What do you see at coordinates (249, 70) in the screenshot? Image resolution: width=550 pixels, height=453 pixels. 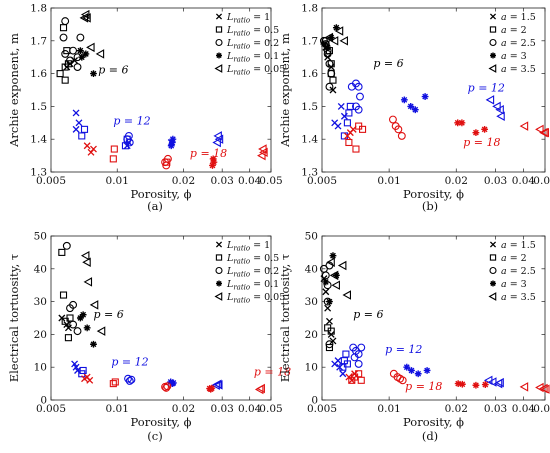 I see `legend-item: Lratio = 0.05` at bounding box center [249, 70].